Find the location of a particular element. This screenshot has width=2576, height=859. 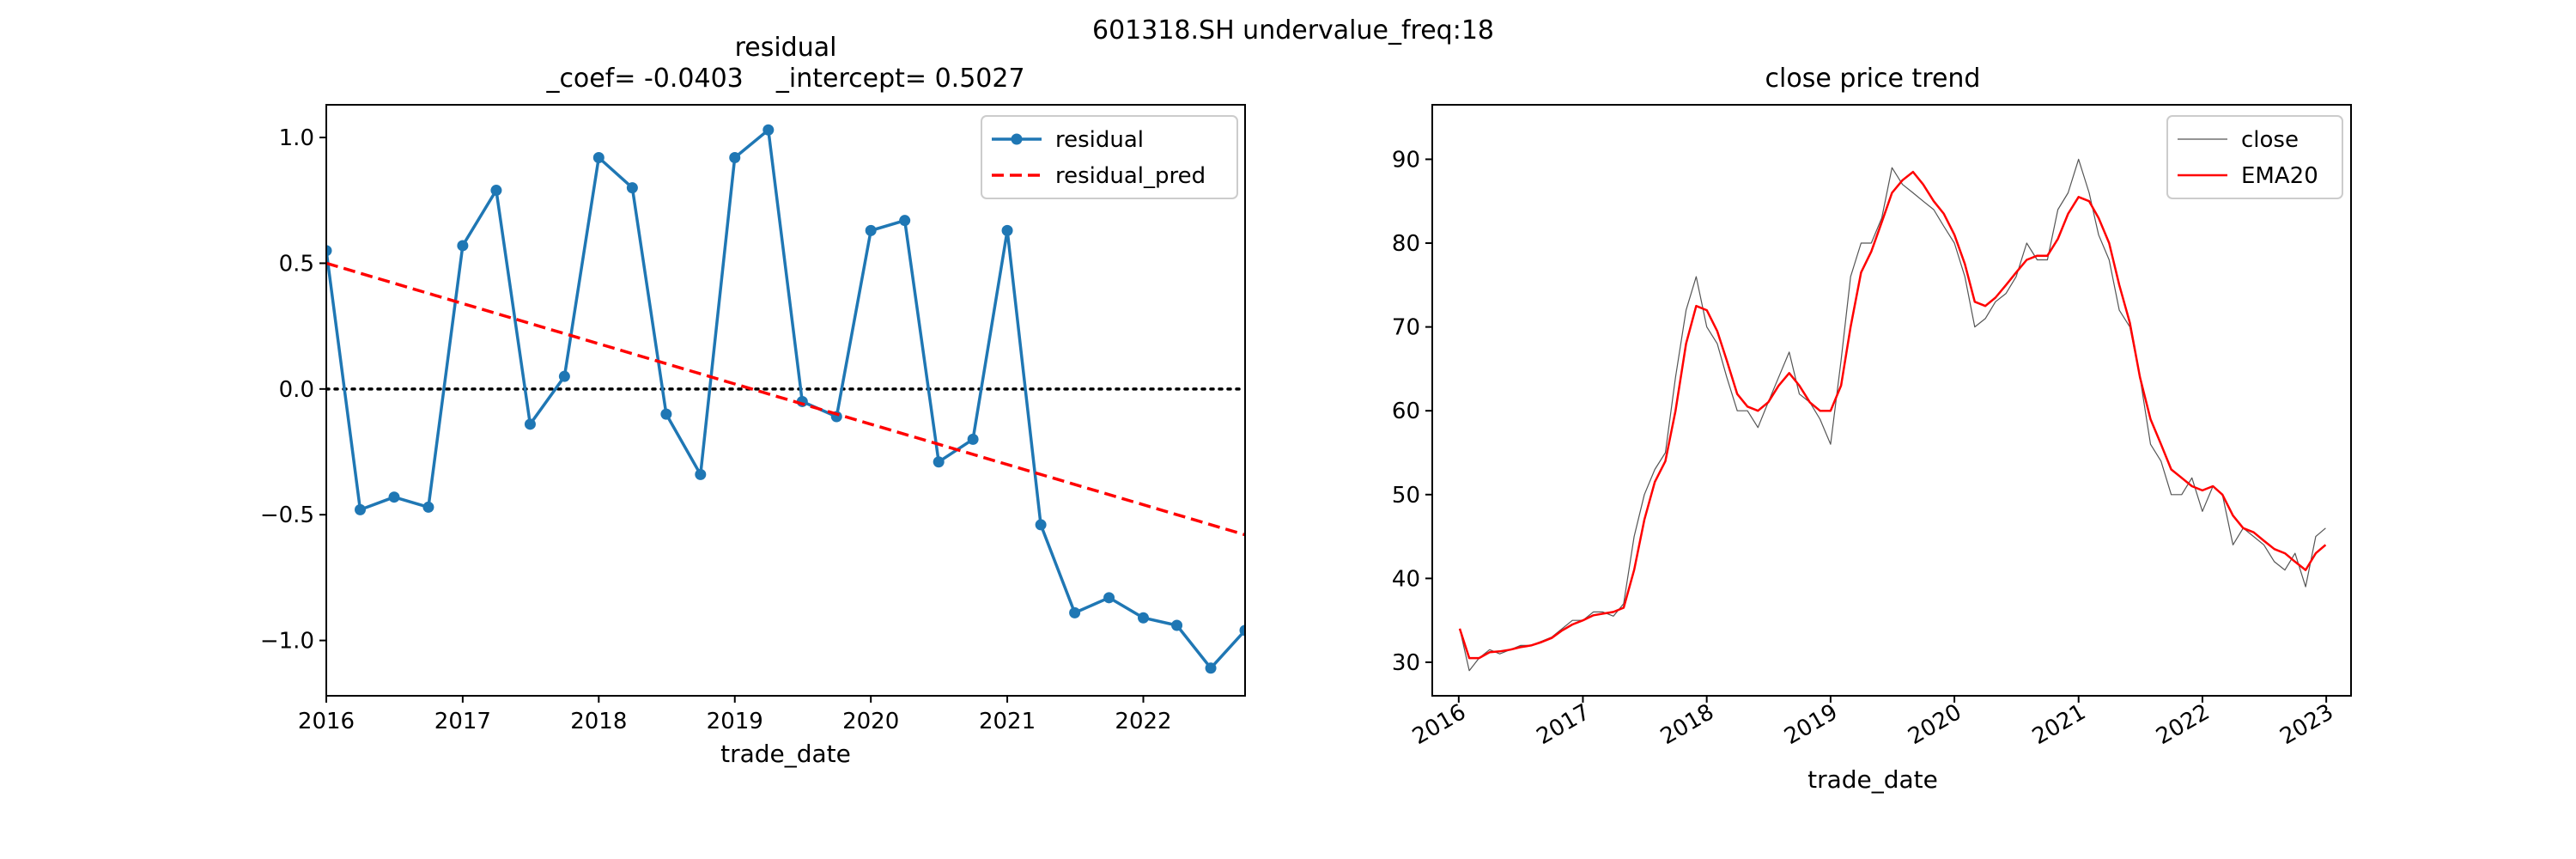

y-tick-label: 60 is located at coordinates (1406, 412).